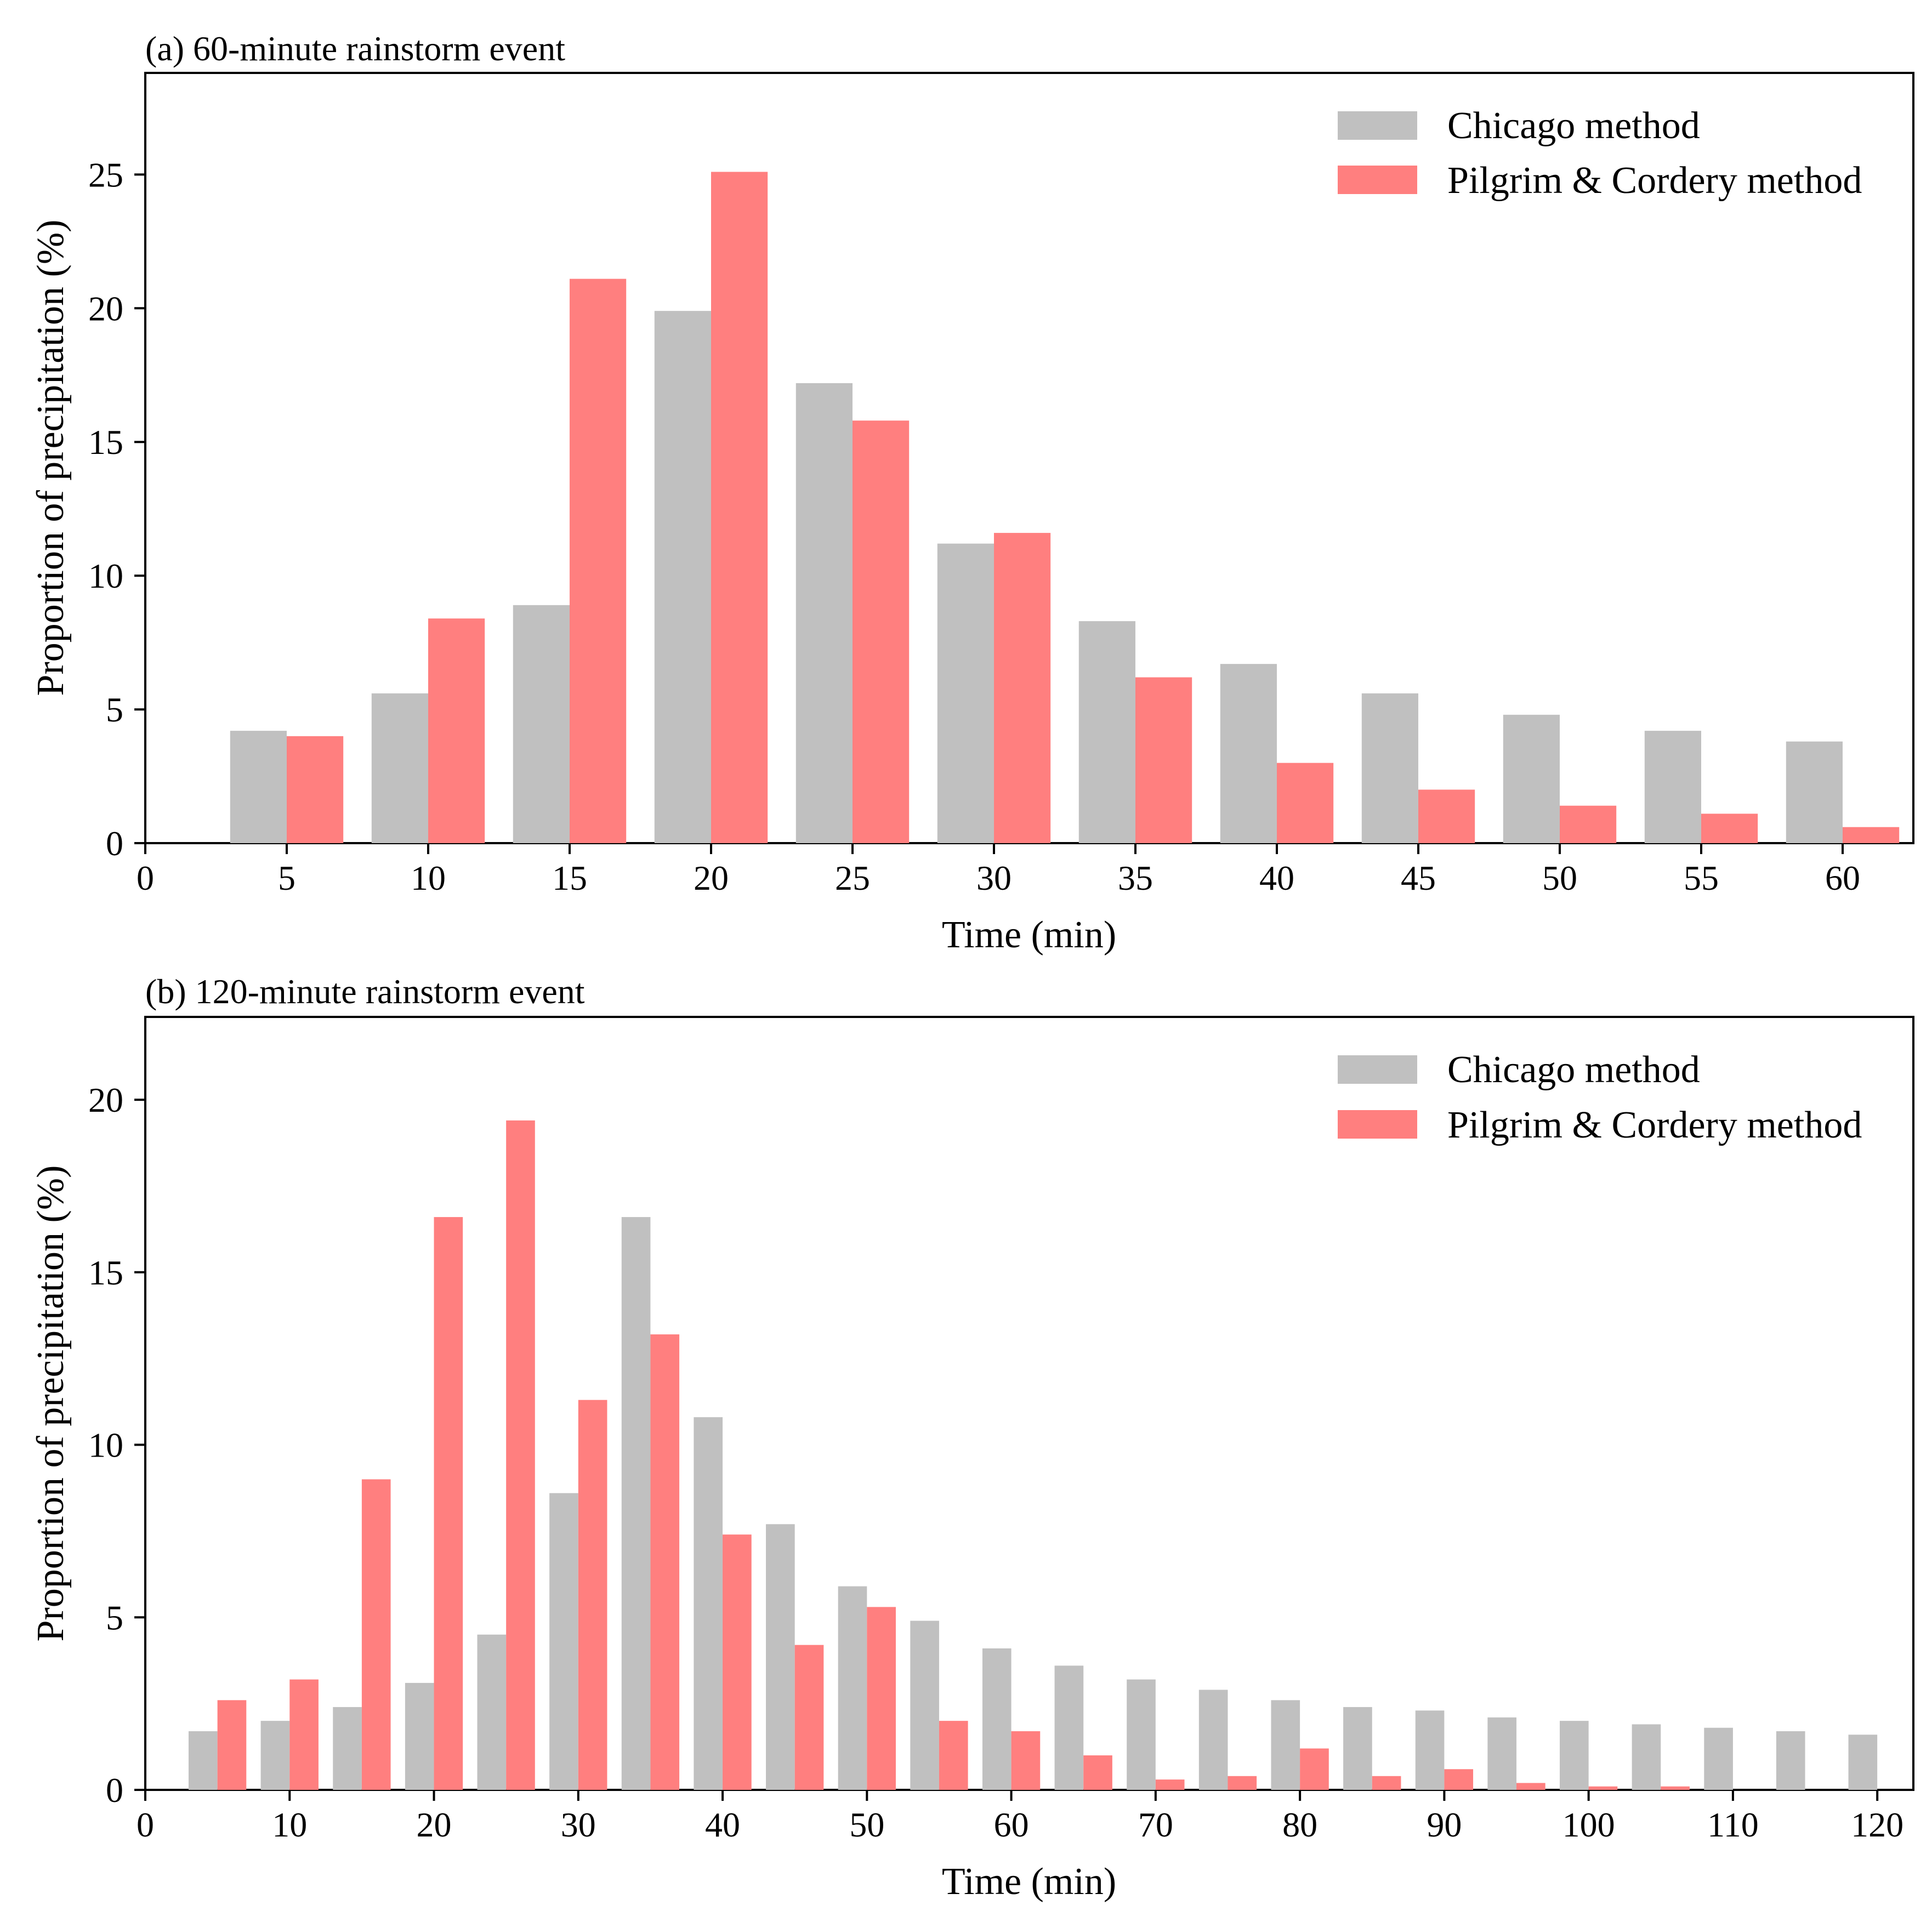  I want to click on panel-b-y-tick-label: 5, so click(114, 1617).